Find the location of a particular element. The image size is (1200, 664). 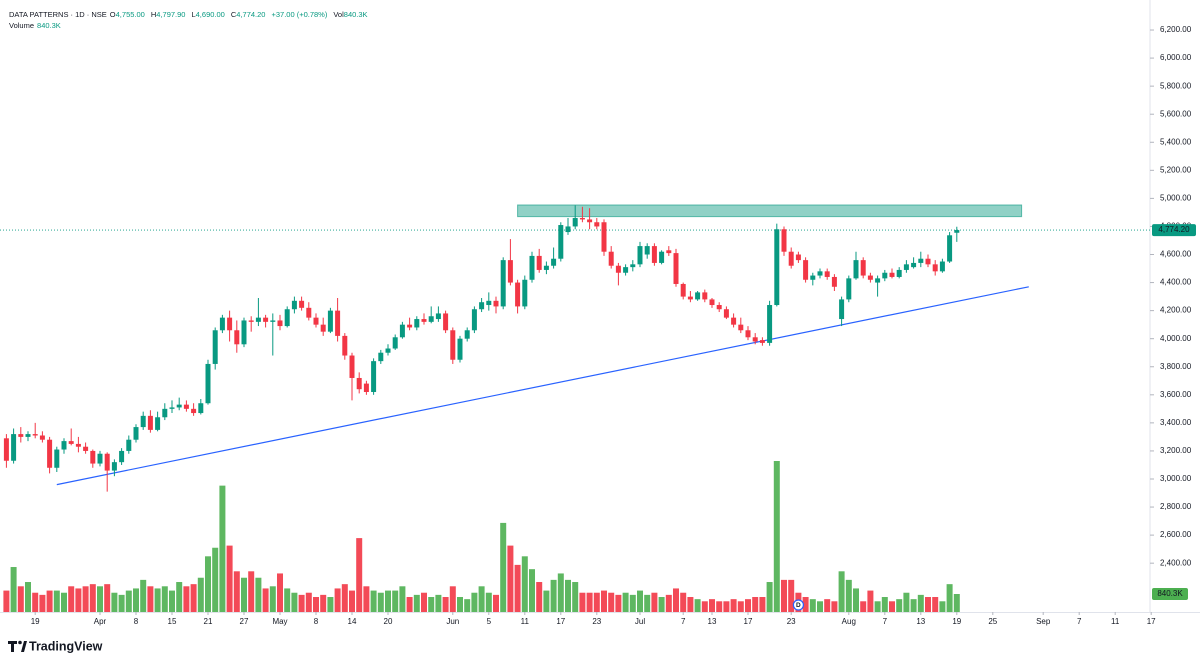

x-tick-label: 23 is located at coordinates (791, 621).